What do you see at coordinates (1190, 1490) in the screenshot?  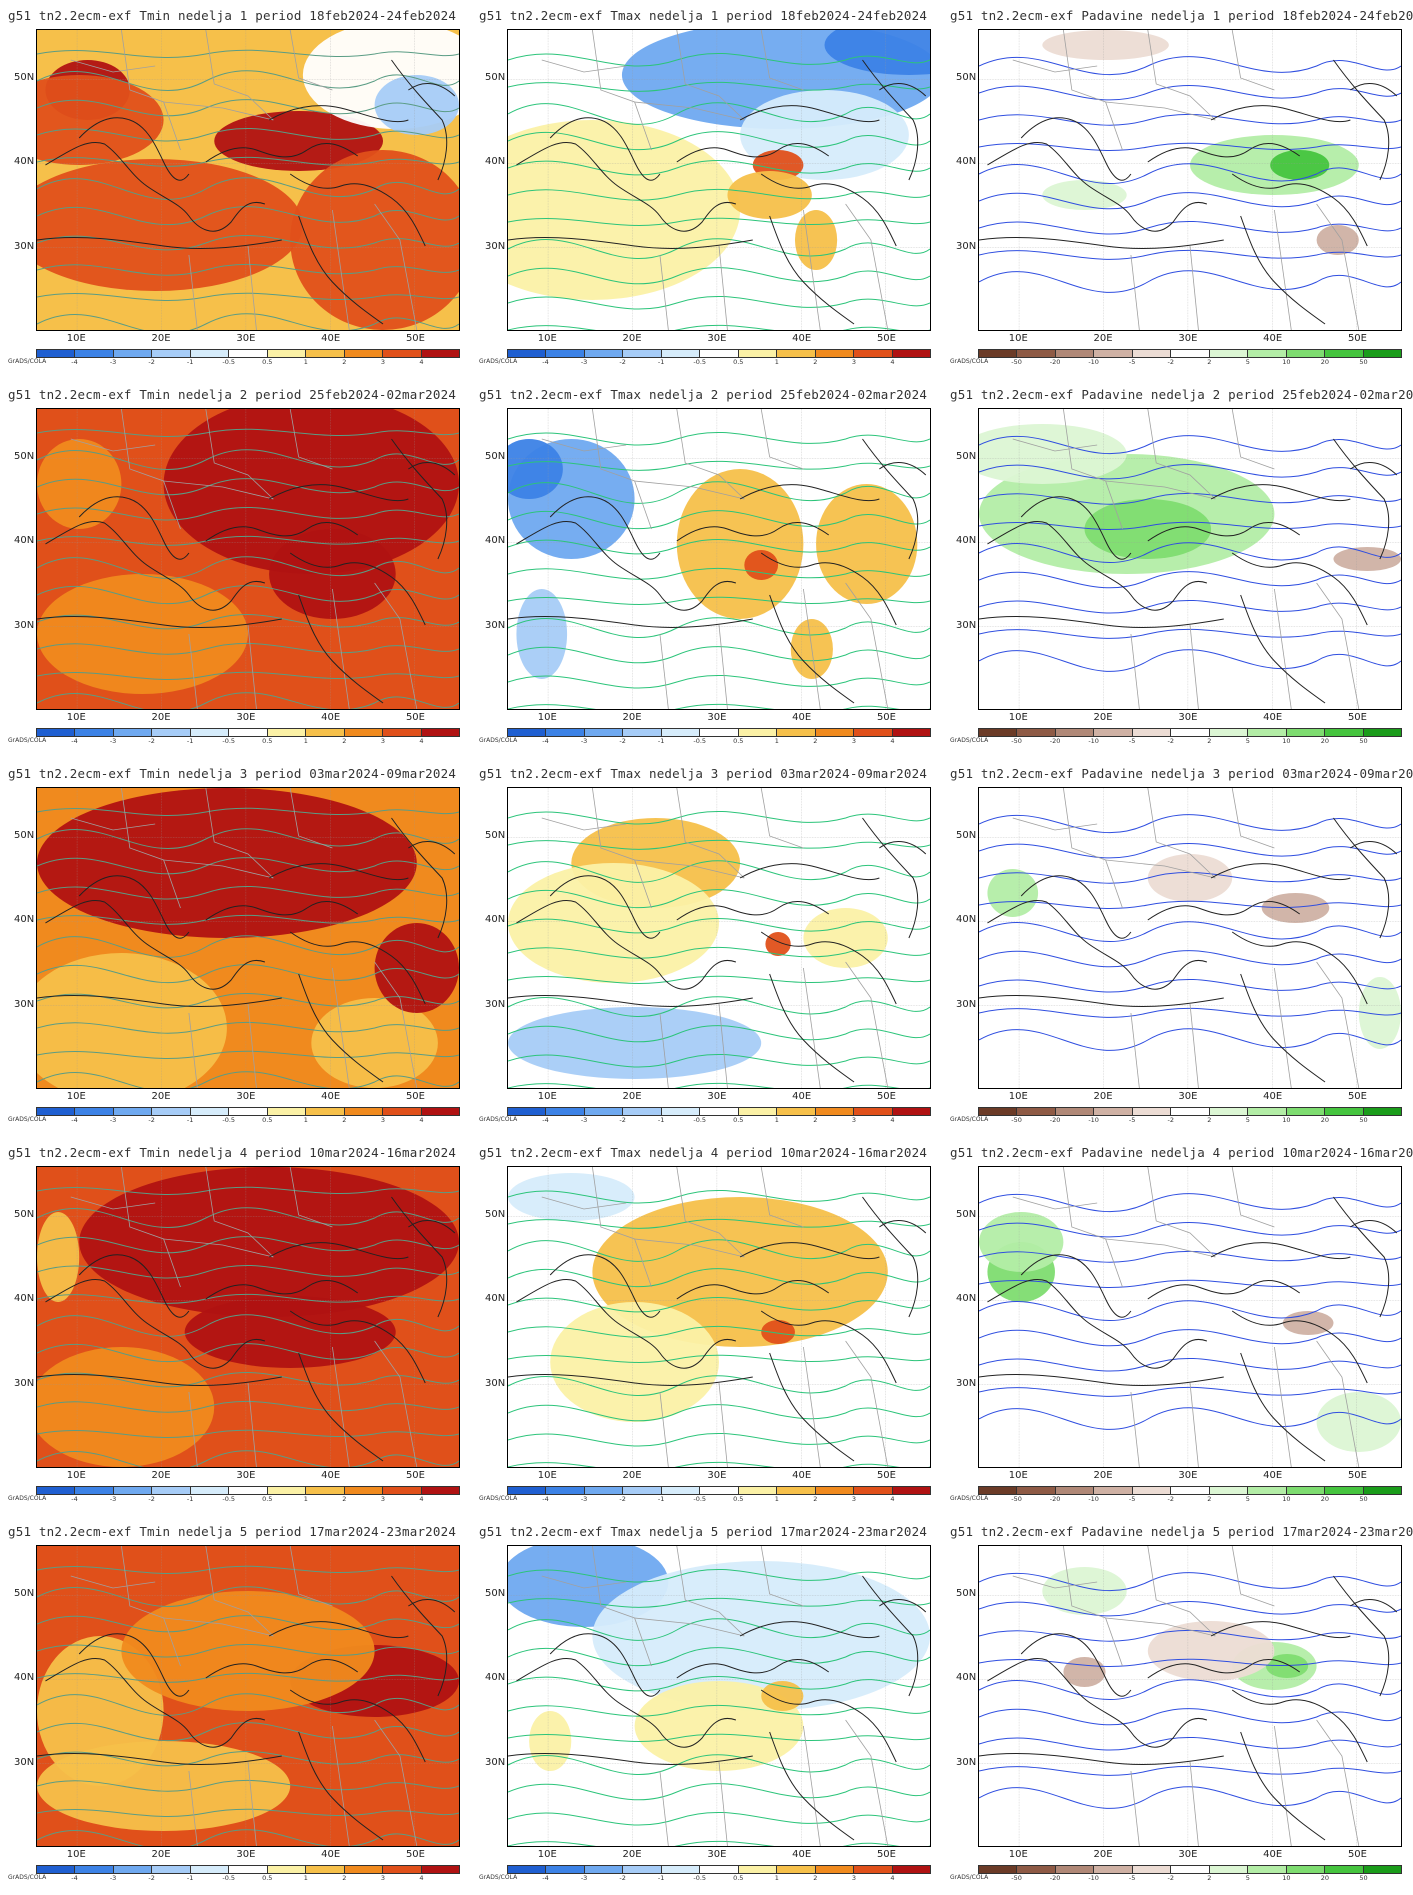 I see `colorbar` at bounding box center [1190, 1490].